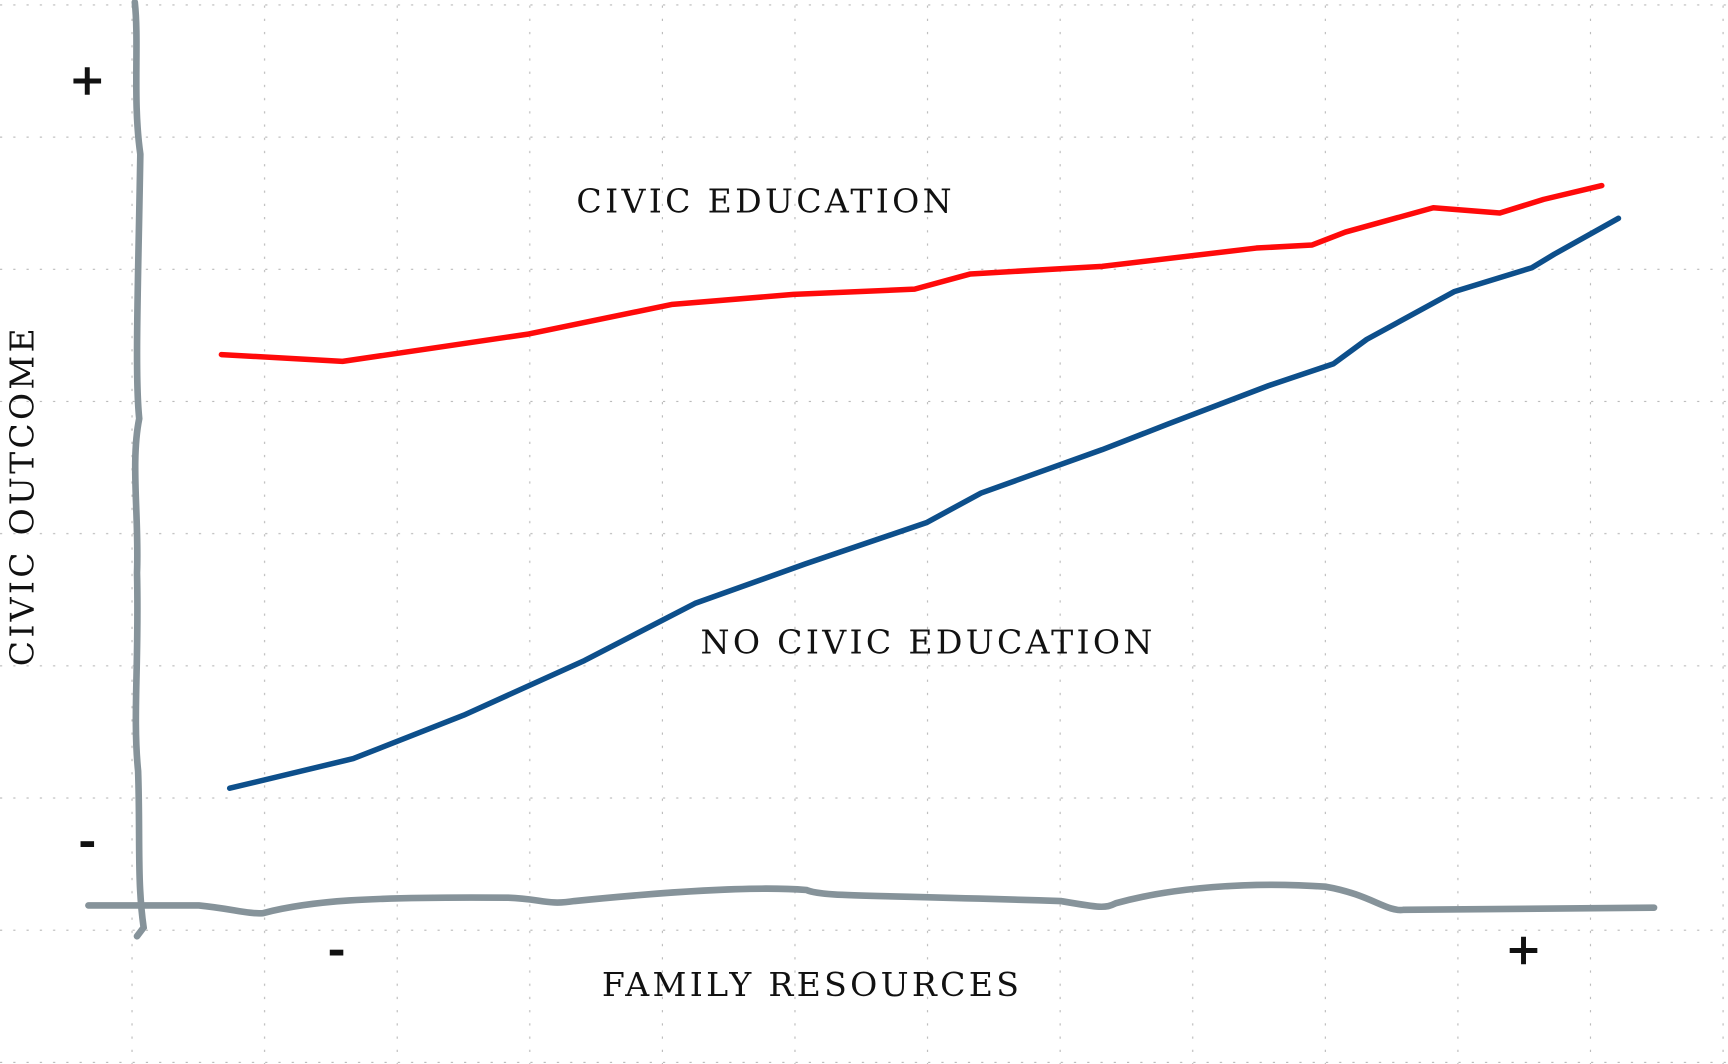 The width and height of the screenshot is (1728, 1064). Describe the element at coordinates (336, 949) in the screenshot. I see `x-tick-label: -` at that location.